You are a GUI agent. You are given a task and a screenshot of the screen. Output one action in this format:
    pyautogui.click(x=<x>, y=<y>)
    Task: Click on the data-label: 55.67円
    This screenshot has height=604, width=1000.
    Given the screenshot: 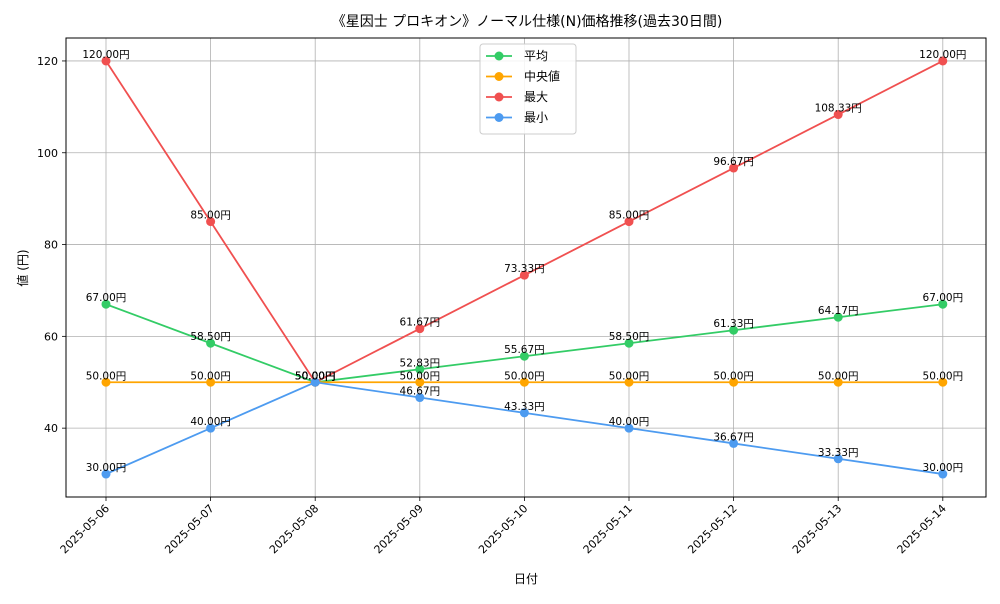 What is the action you would take?
    pyautogui.click(x=524, y=350)
    